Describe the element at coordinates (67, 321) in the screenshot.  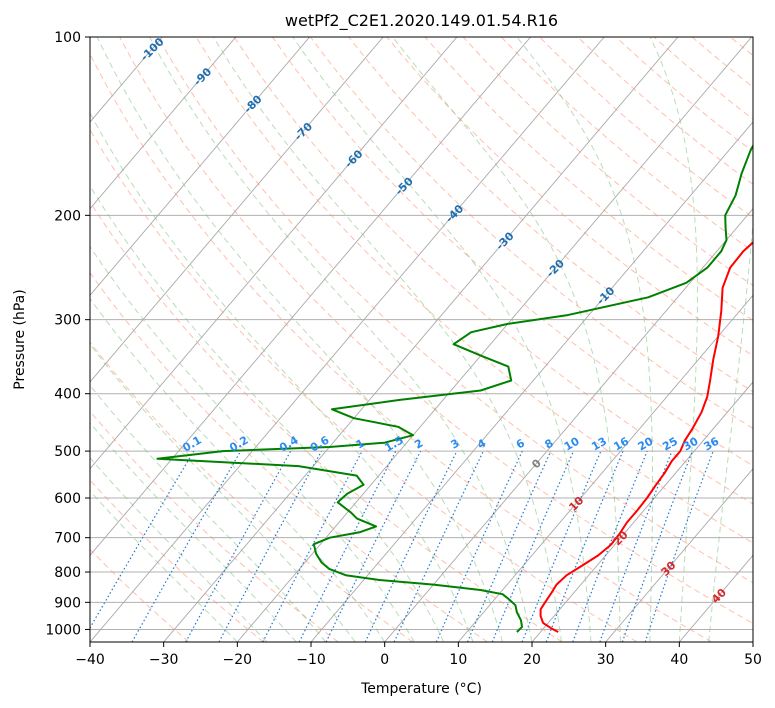
I see `y-tick-label: 300` at that location.